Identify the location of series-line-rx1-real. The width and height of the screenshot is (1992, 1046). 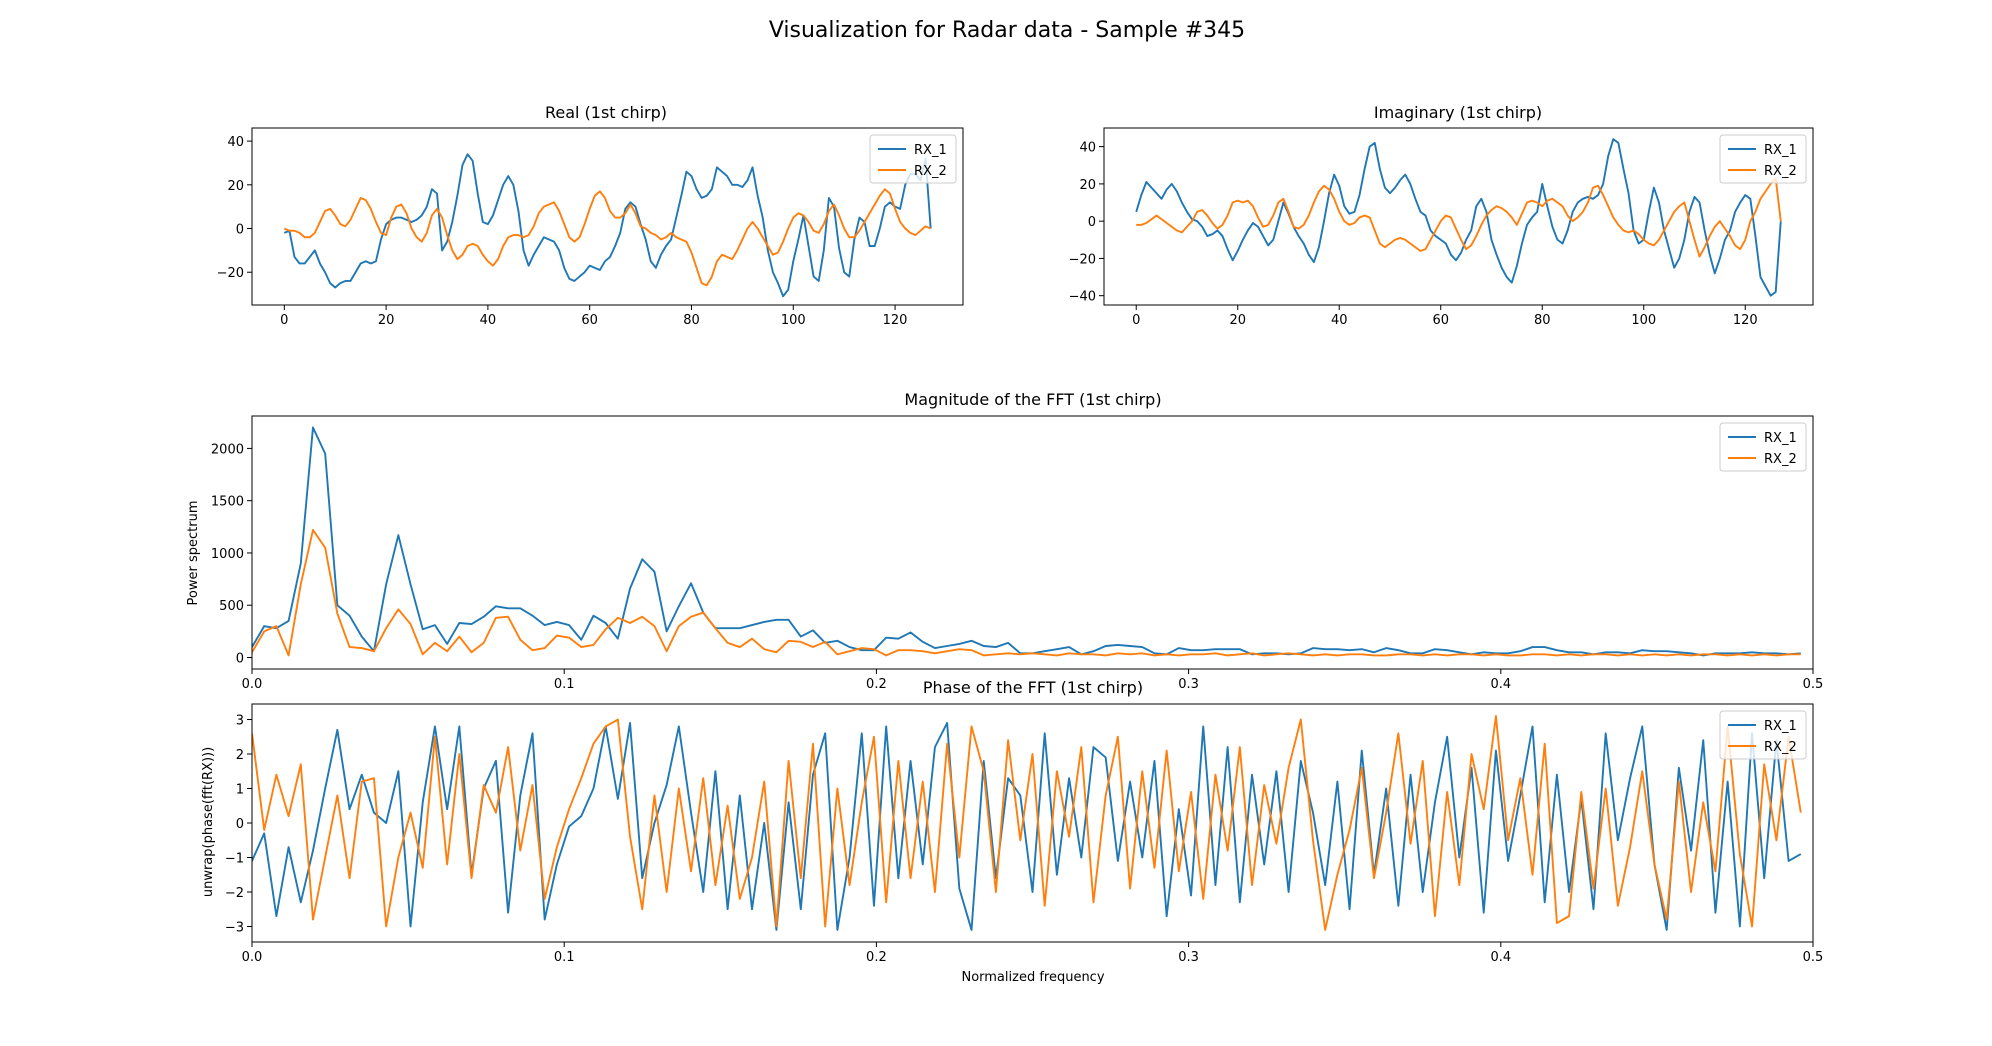
(607, 225).